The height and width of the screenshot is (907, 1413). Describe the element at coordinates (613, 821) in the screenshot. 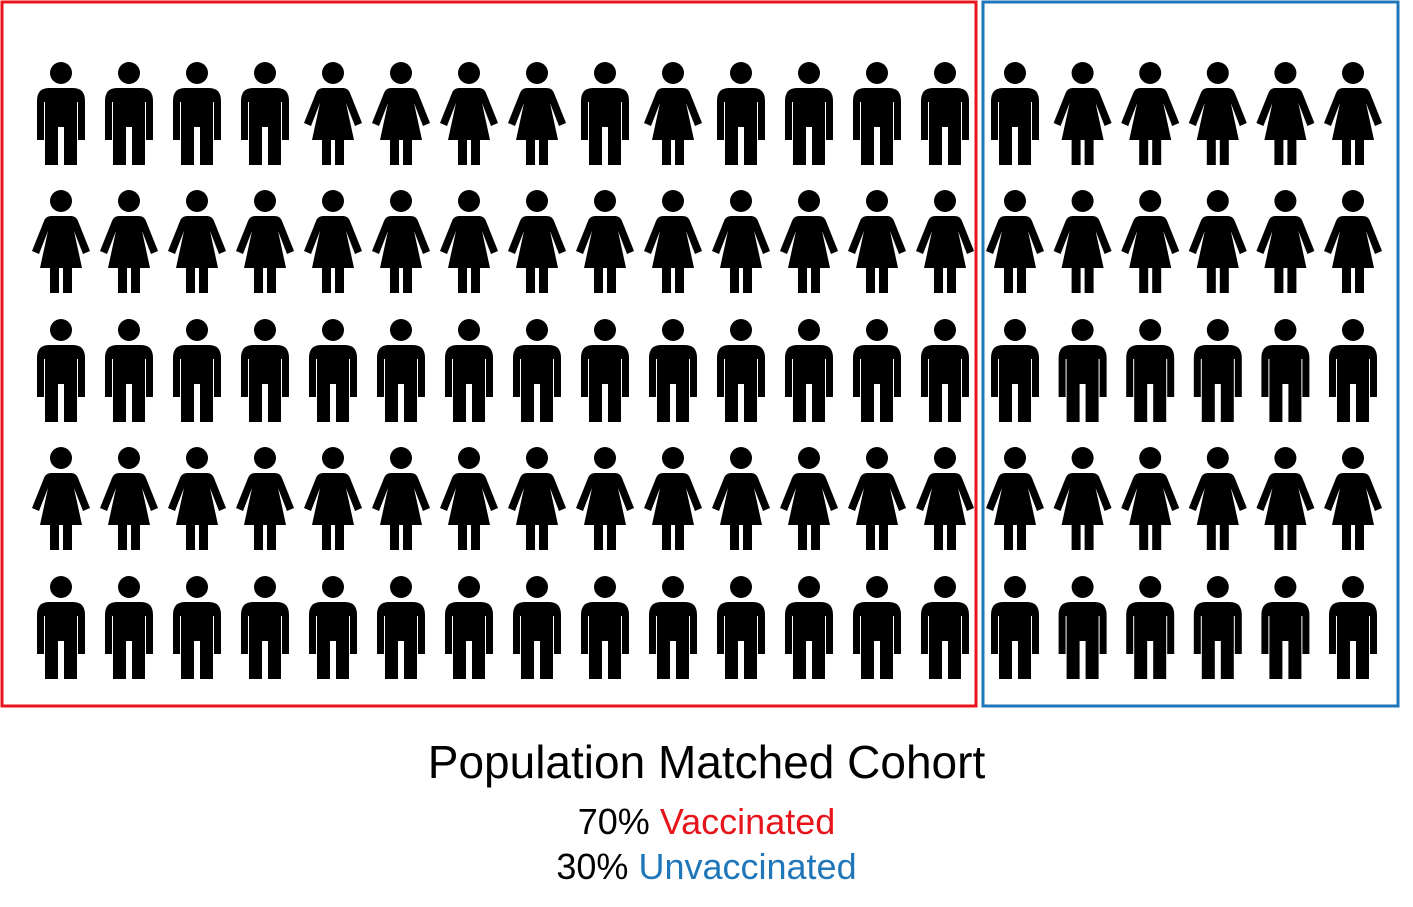

I see `vaccinated-percent: 70%` at that location.